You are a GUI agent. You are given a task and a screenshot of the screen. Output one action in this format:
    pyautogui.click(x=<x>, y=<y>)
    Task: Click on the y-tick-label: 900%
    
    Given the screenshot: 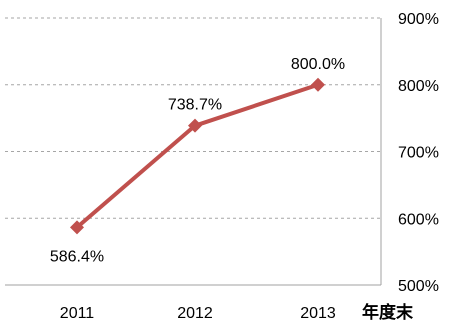 What is the action you would take?
    pyautogui.click(x=418, y=19)
    